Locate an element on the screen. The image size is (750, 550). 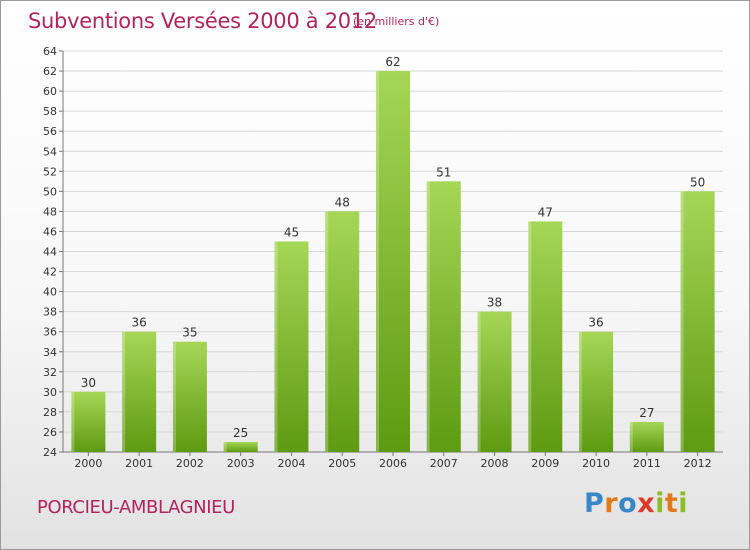
y-tick-label: 62 is located at coordinates (50, 71).